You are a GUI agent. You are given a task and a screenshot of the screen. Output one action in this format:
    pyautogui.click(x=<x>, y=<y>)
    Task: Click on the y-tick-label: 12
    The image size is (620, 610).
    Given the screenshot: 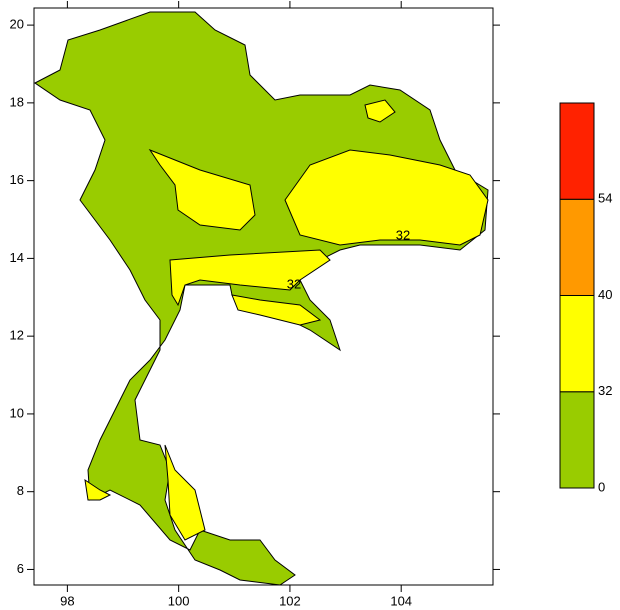 What is the action you would take?
    pyautogui.click(x=17, y=335)
    